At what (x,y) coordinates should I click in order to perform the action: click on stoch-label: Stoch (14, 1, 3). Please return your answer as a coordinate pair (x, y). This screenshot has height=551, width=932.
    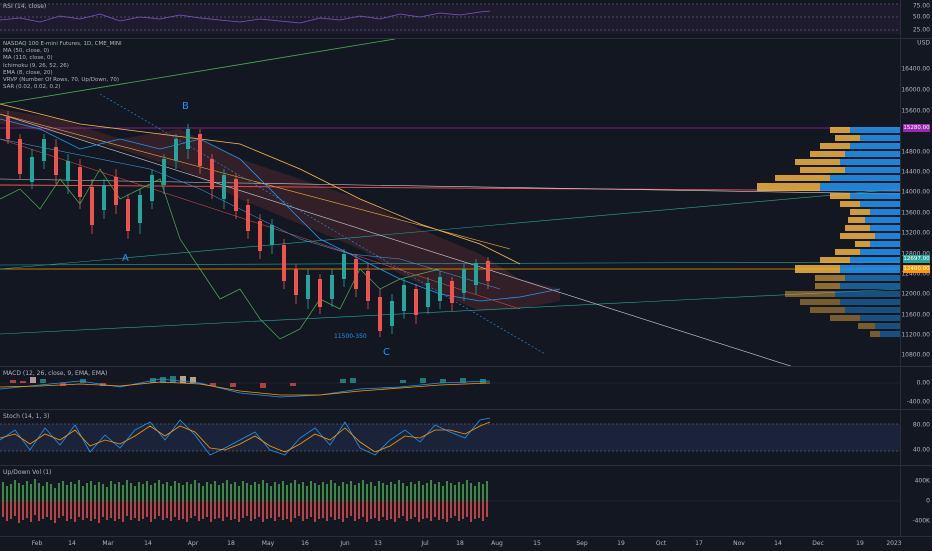
    Looking at the image, I should click on (26, 416).